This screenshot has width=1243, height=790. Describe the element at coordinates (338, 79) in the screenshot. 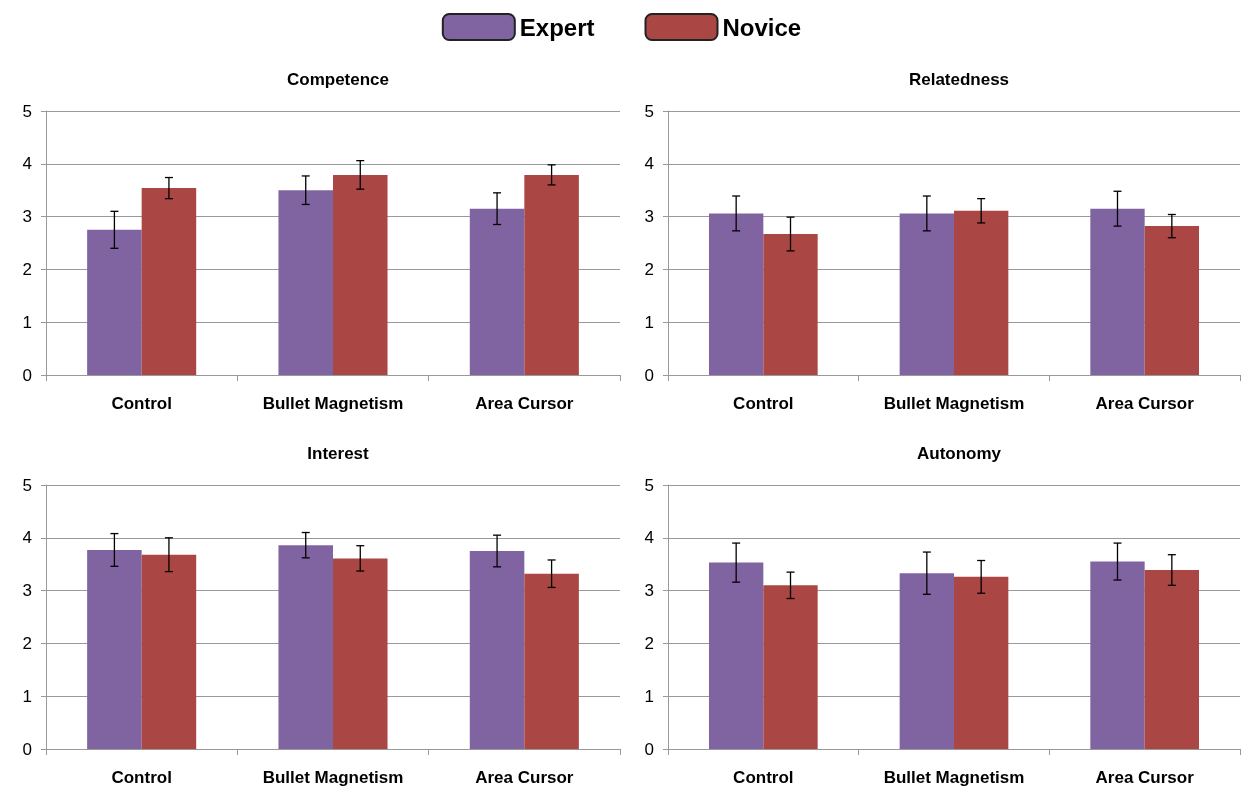

I see `chart-title: Competence` at that location.